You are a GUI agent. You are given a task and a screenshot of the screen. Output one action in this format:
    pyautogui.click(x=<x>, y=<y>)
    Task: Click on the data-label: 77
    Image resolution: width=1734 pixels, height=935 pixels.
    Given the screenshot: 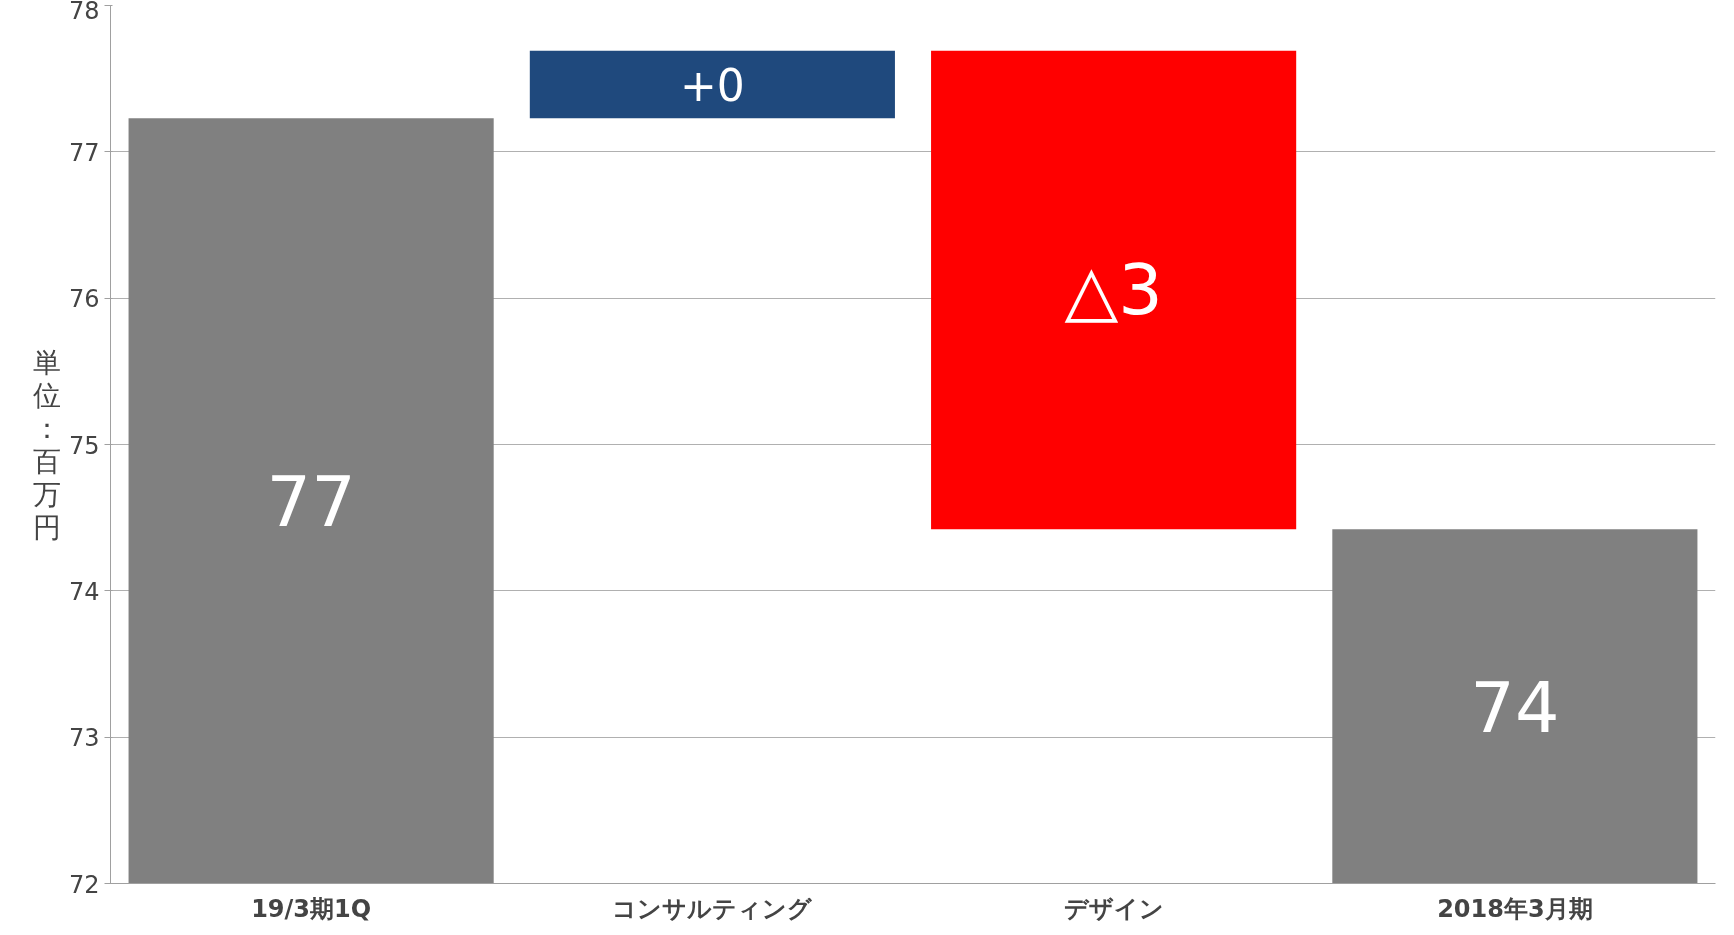 What is the action you would take?
    pyautogui.click(x=311, y=502)
    